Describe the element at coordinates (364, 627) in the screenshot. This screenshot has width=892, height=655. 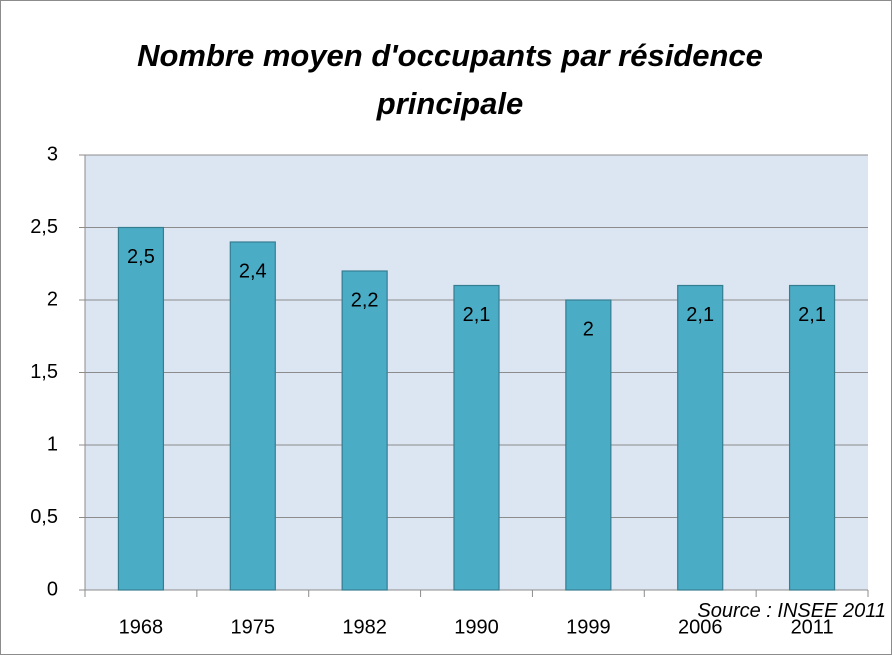
I see `x-tick-label: 1982` at that location.